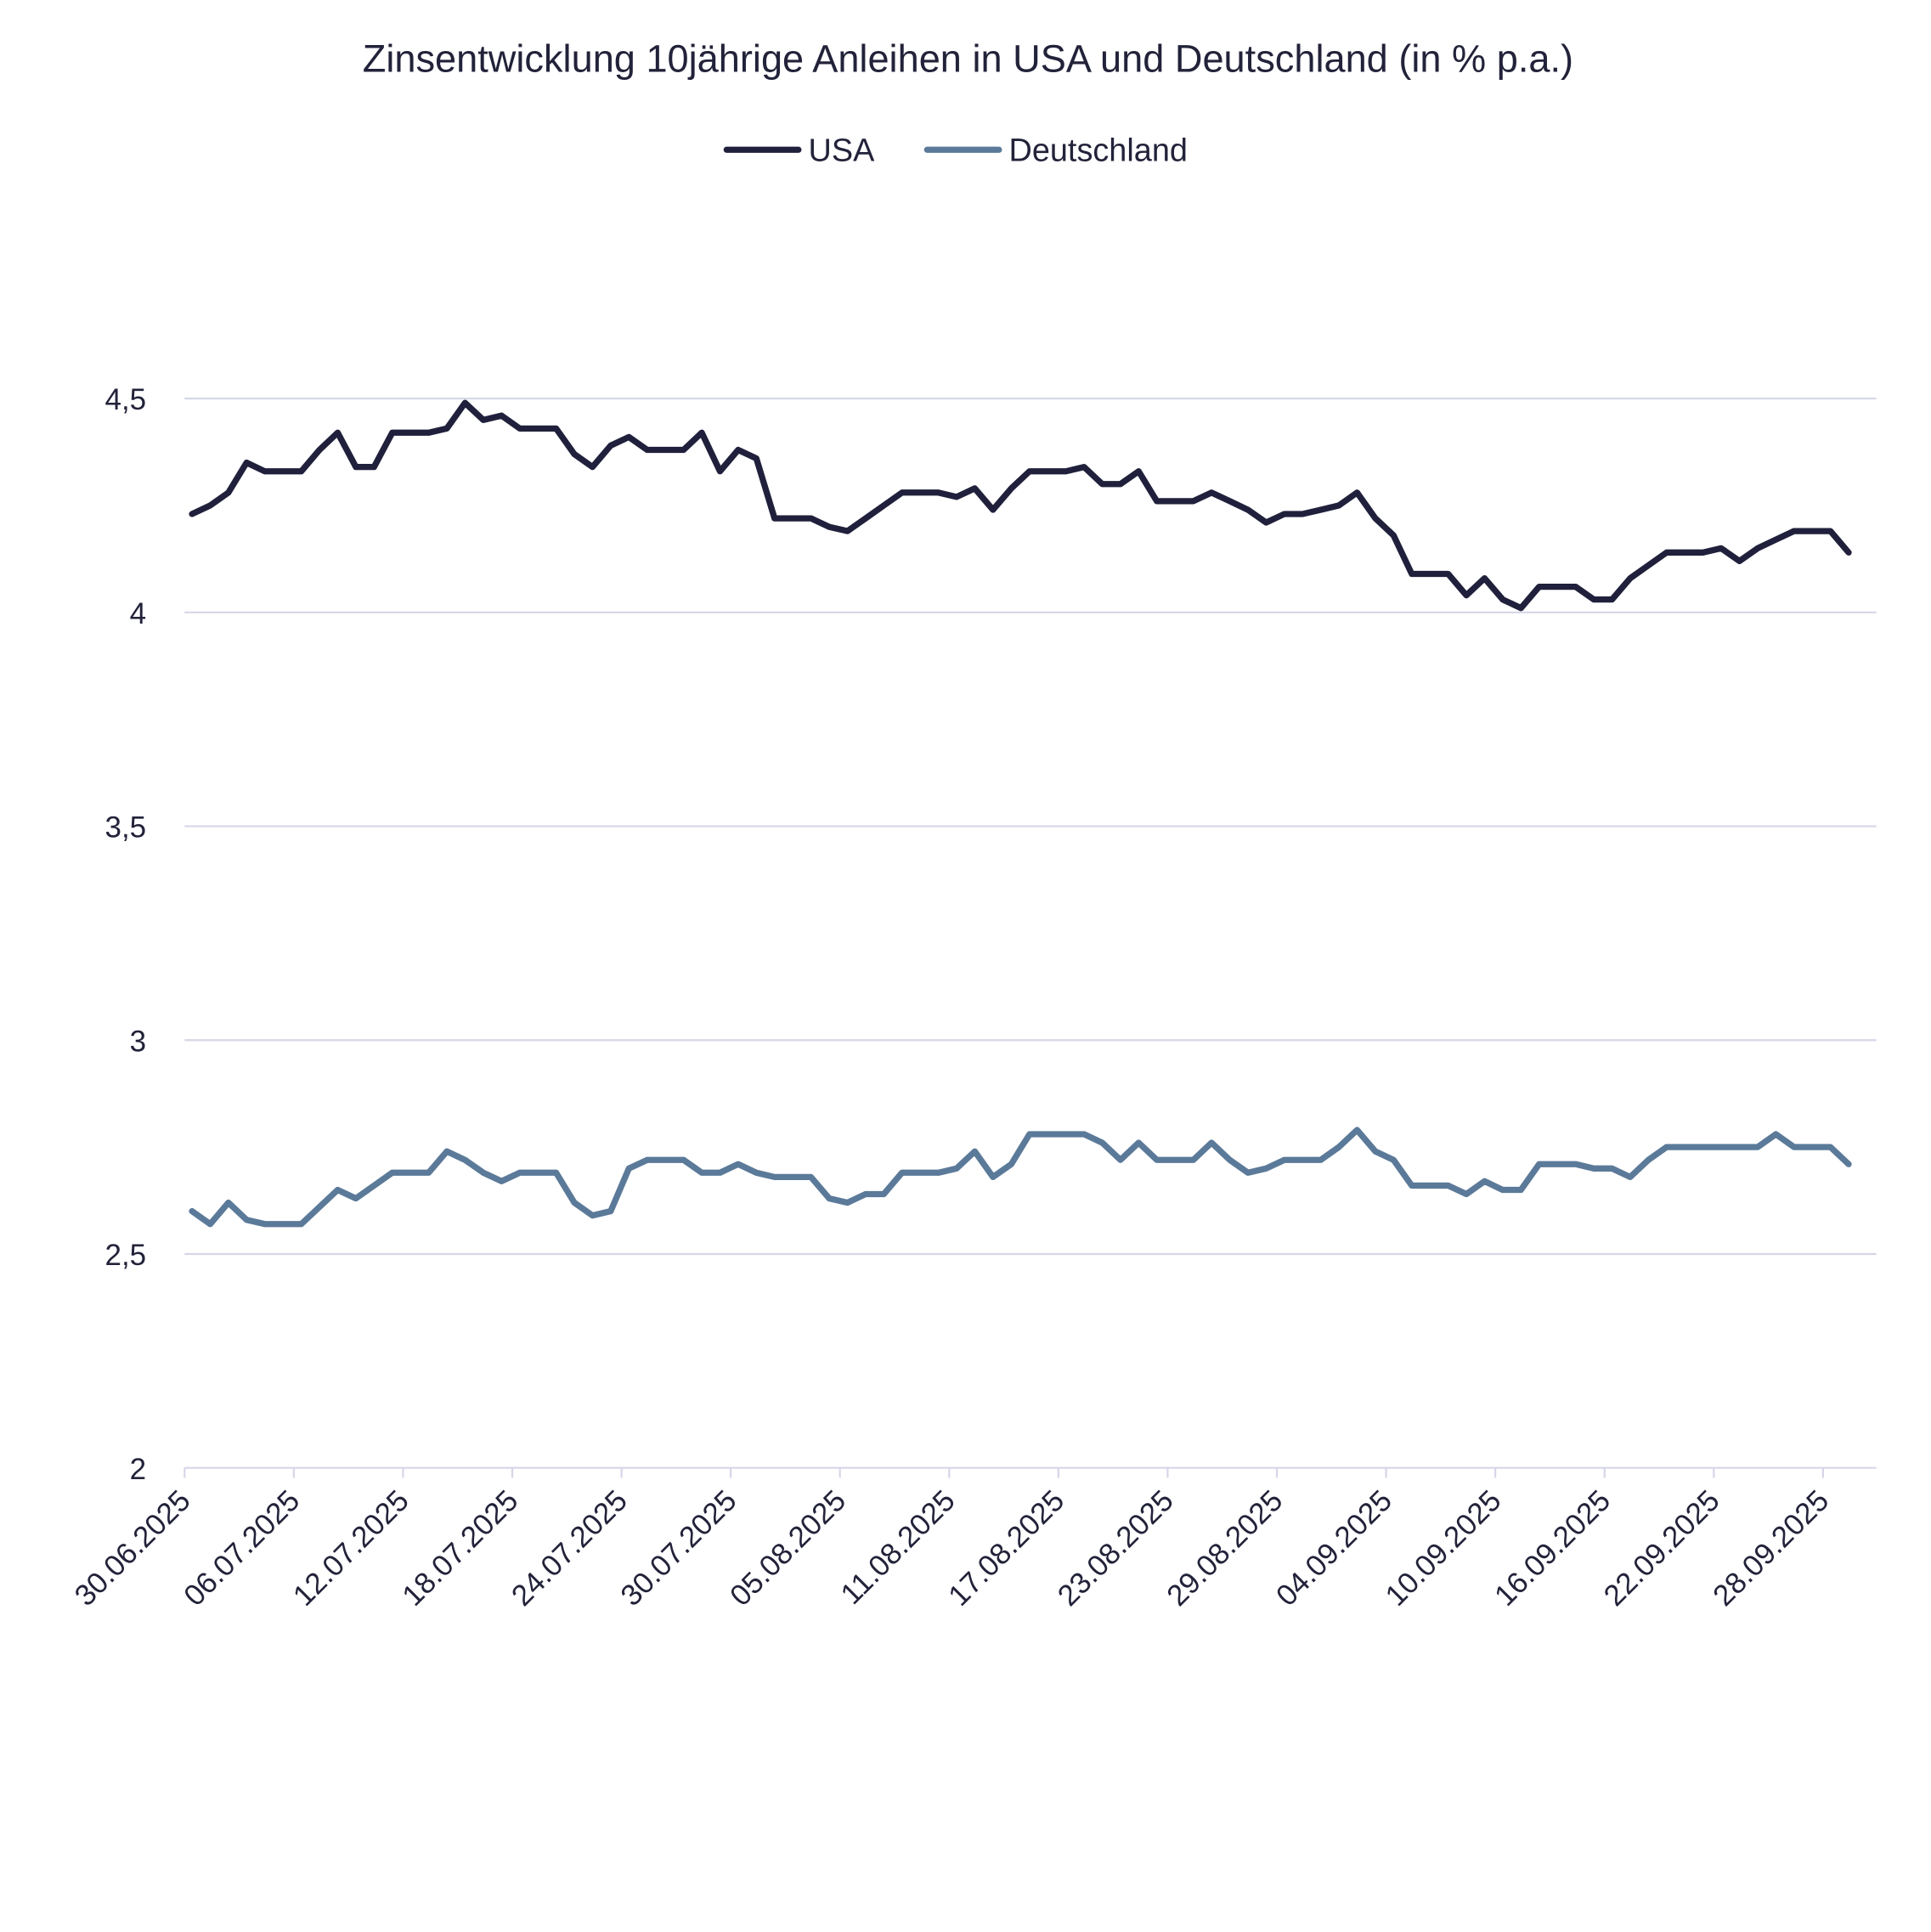 This screenshot has height=1932, width=1931. I want to click on y-tick-label: 4, so click(138, 613).